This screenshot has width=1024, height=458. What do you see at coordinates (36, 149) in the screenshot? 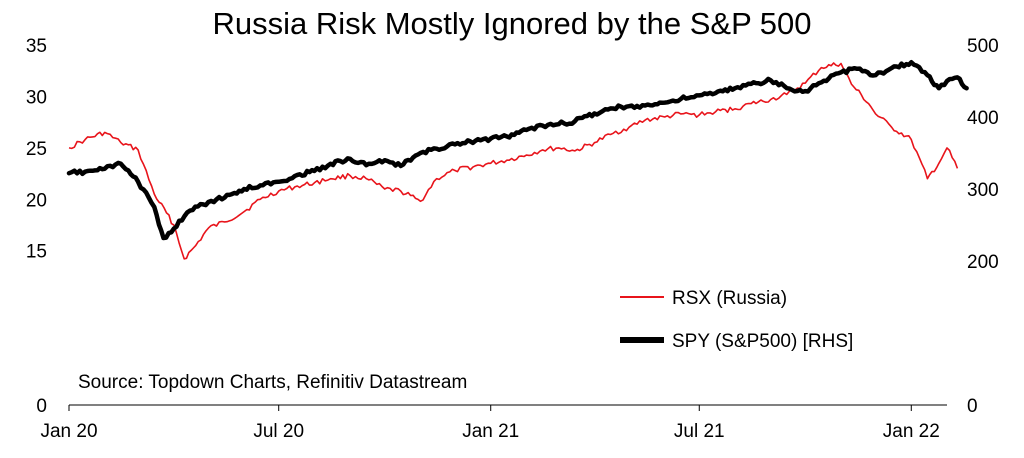
I see `left-axis-tick-label: 25` at bounding box center [36, 149].